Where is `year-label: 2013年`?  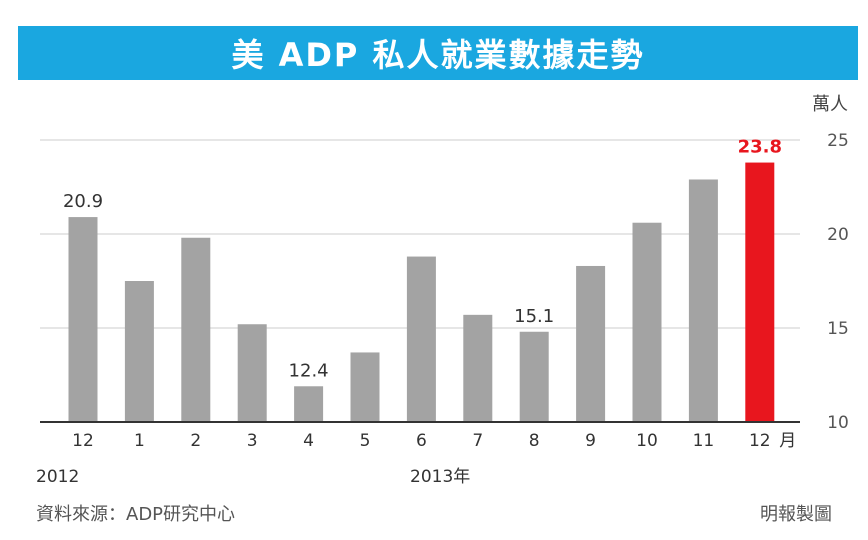 year-label: 2013年 is located at coordinates (440, 477).